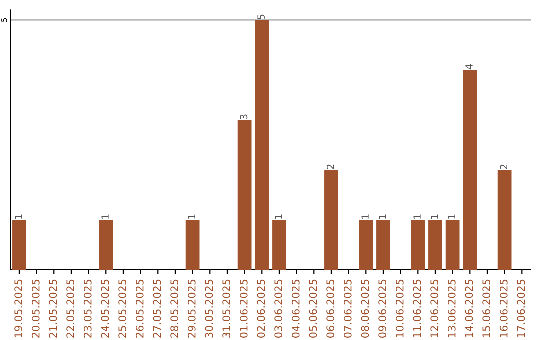 This screenshot has width=540, height=340. Describe the element at coordinates (192, 309) in the screenshot. I see `x-tick-label: 29.05.2025` at that location.